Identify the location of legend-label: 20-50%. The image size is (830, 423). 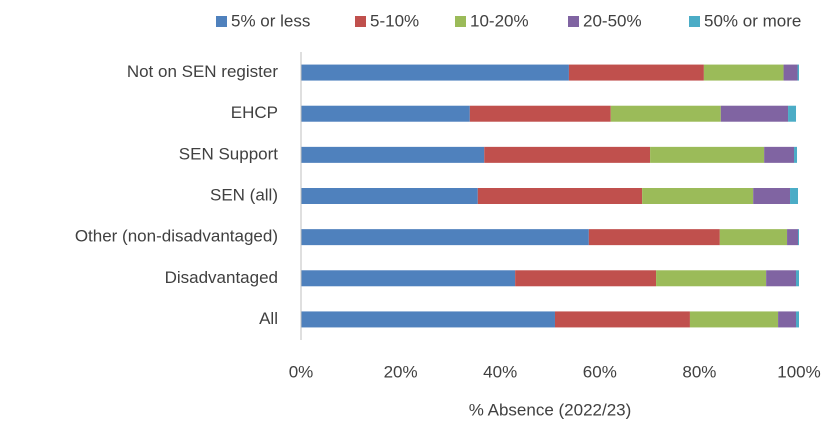
(612, 20).